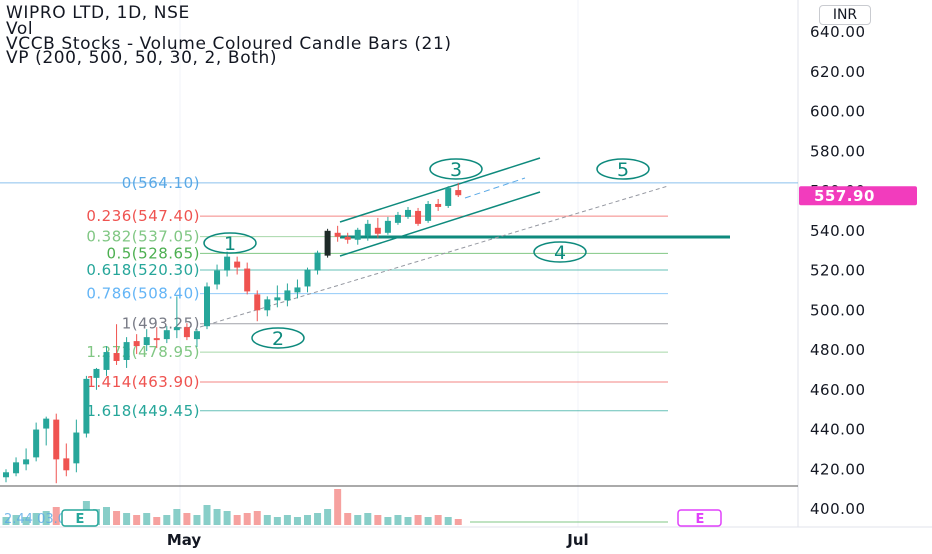 Image resolution: width=932 pixels, height=554 pixels. What do you see at coordinates (440, 190) in the screenshot?
I see `channel-upper-line` at bounding box center [440, 190].